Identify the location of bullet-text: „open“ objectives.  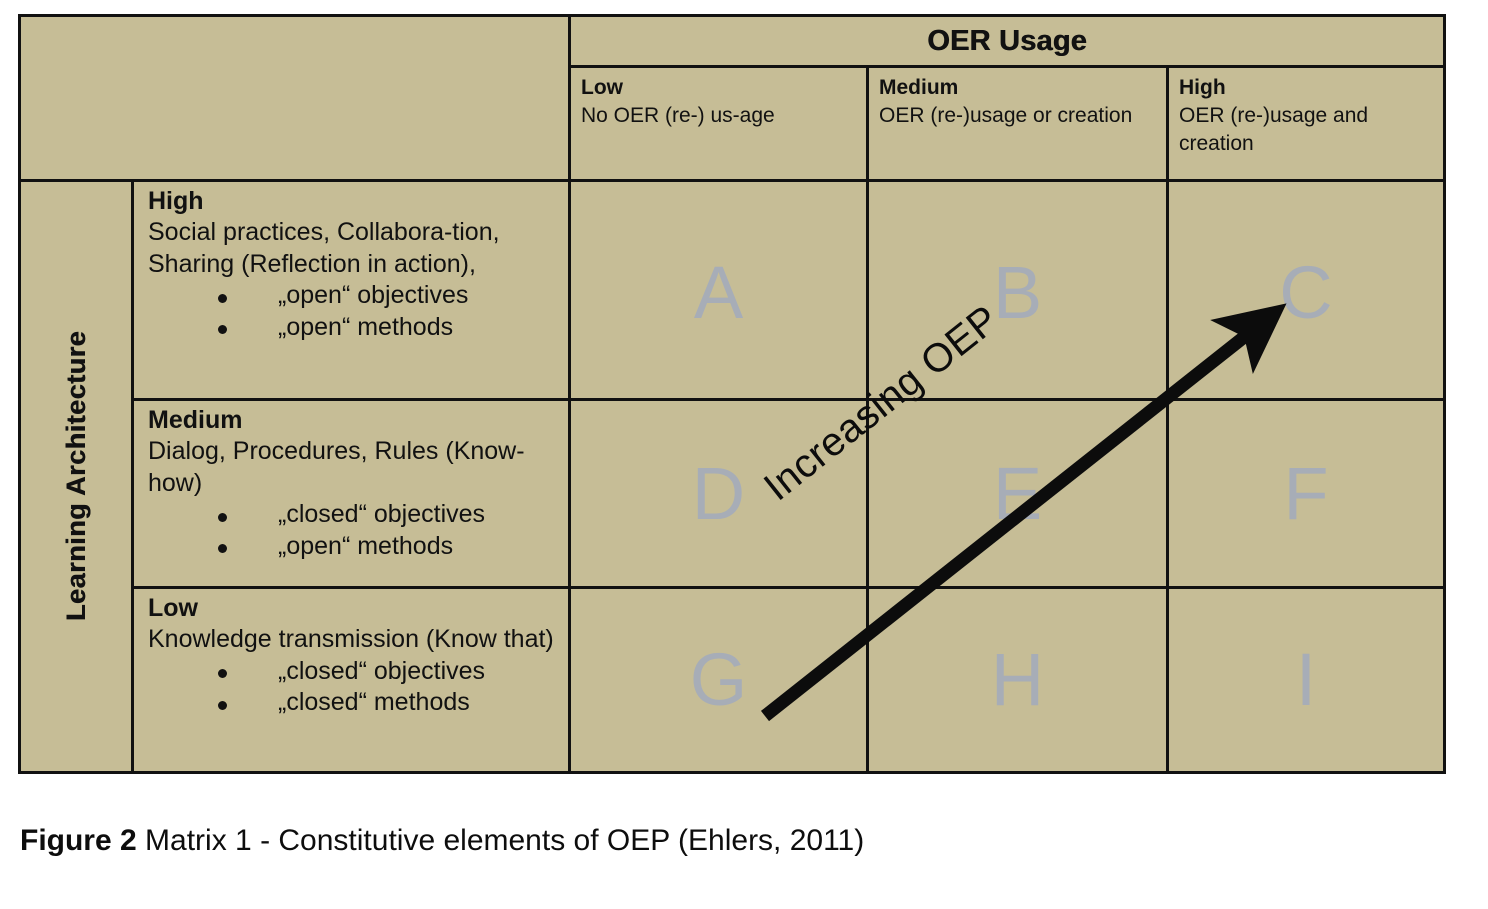
(373, 295).